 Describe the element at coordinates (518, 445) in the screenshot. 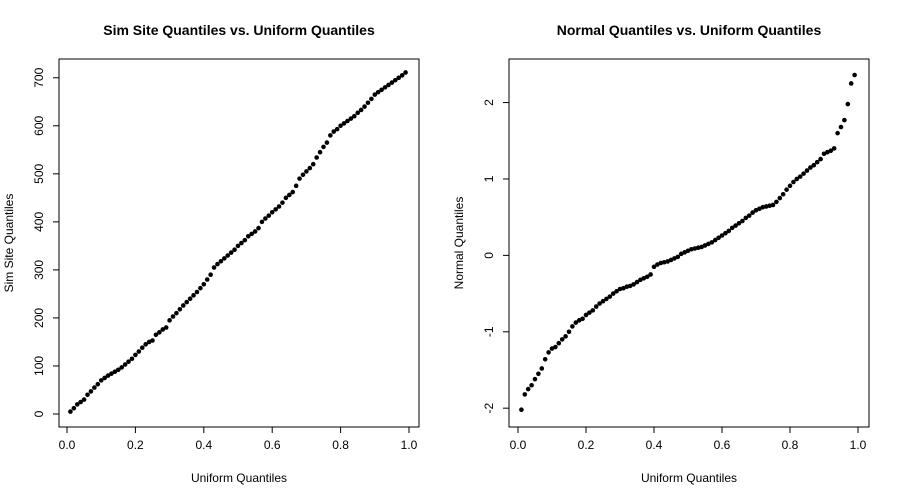

I see `right-x-tick-label: 0.0` at that location.